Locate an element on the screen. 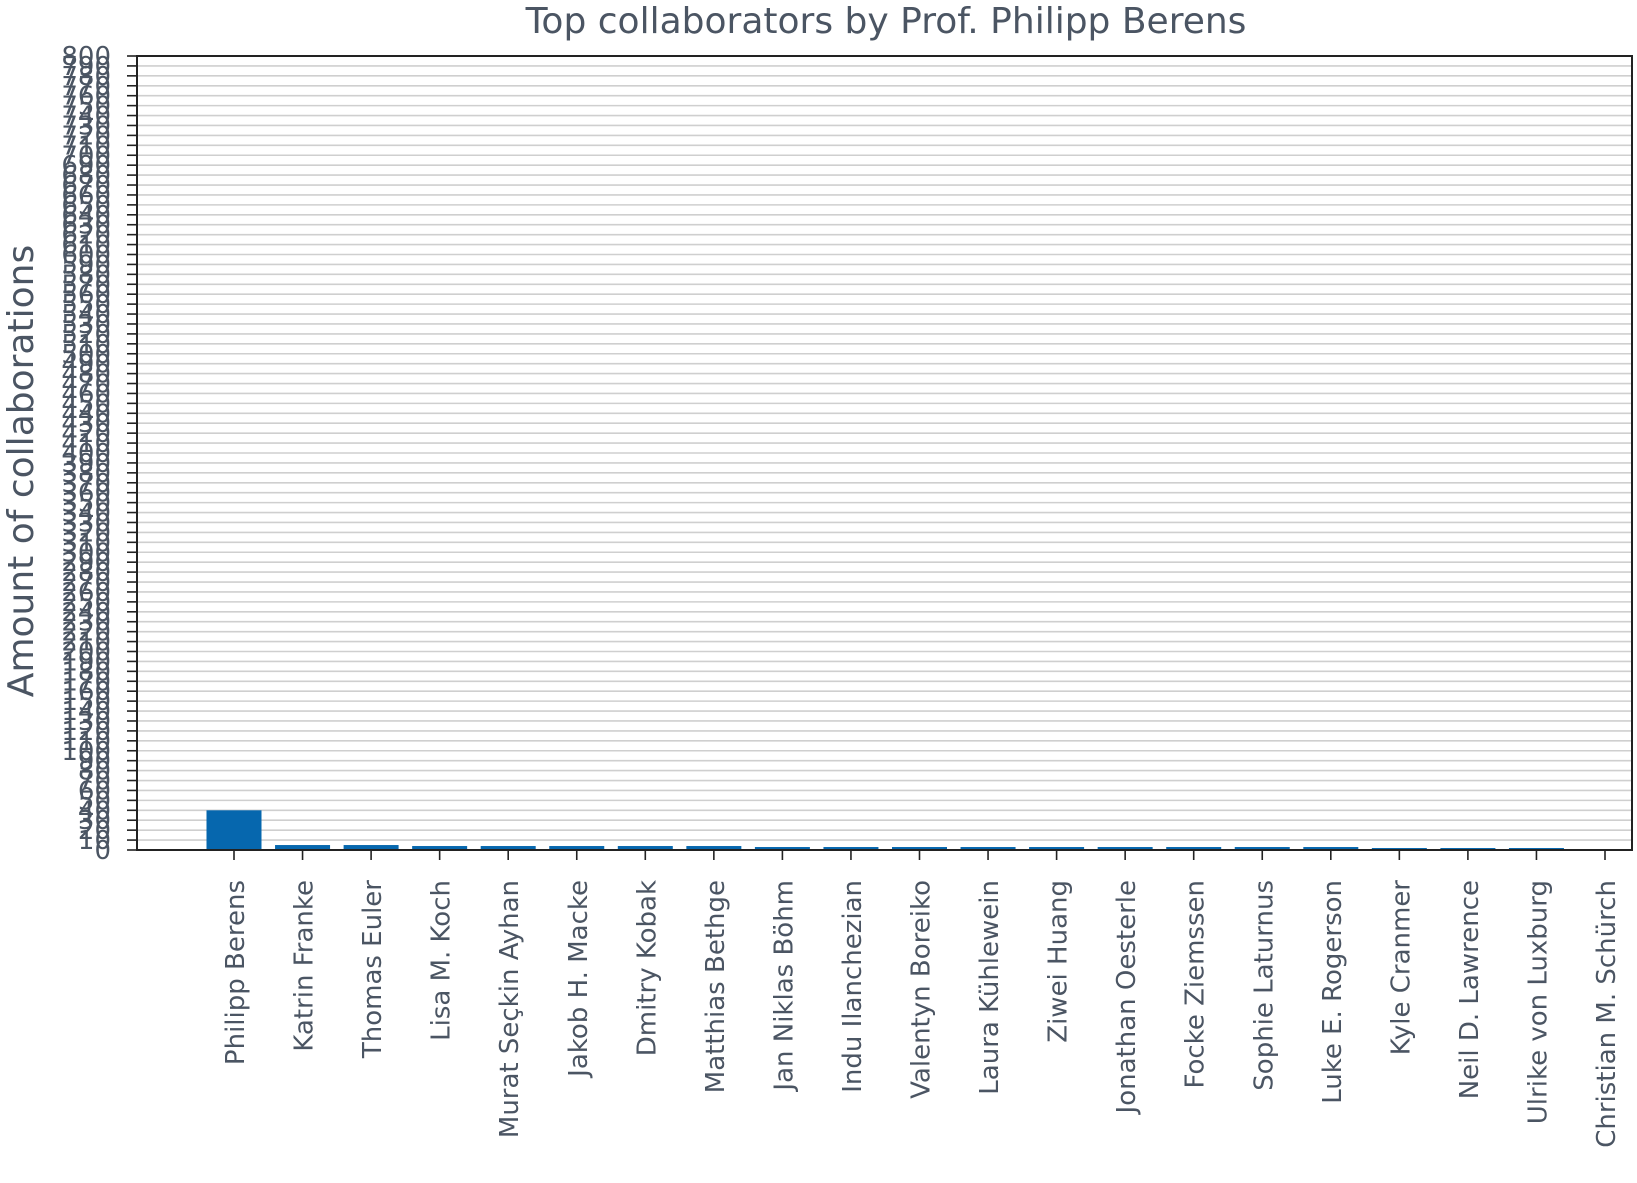 The width and height of the screenshot is (1637, 1183). y-tick-label: 10 is located at coordinates (94, 841).